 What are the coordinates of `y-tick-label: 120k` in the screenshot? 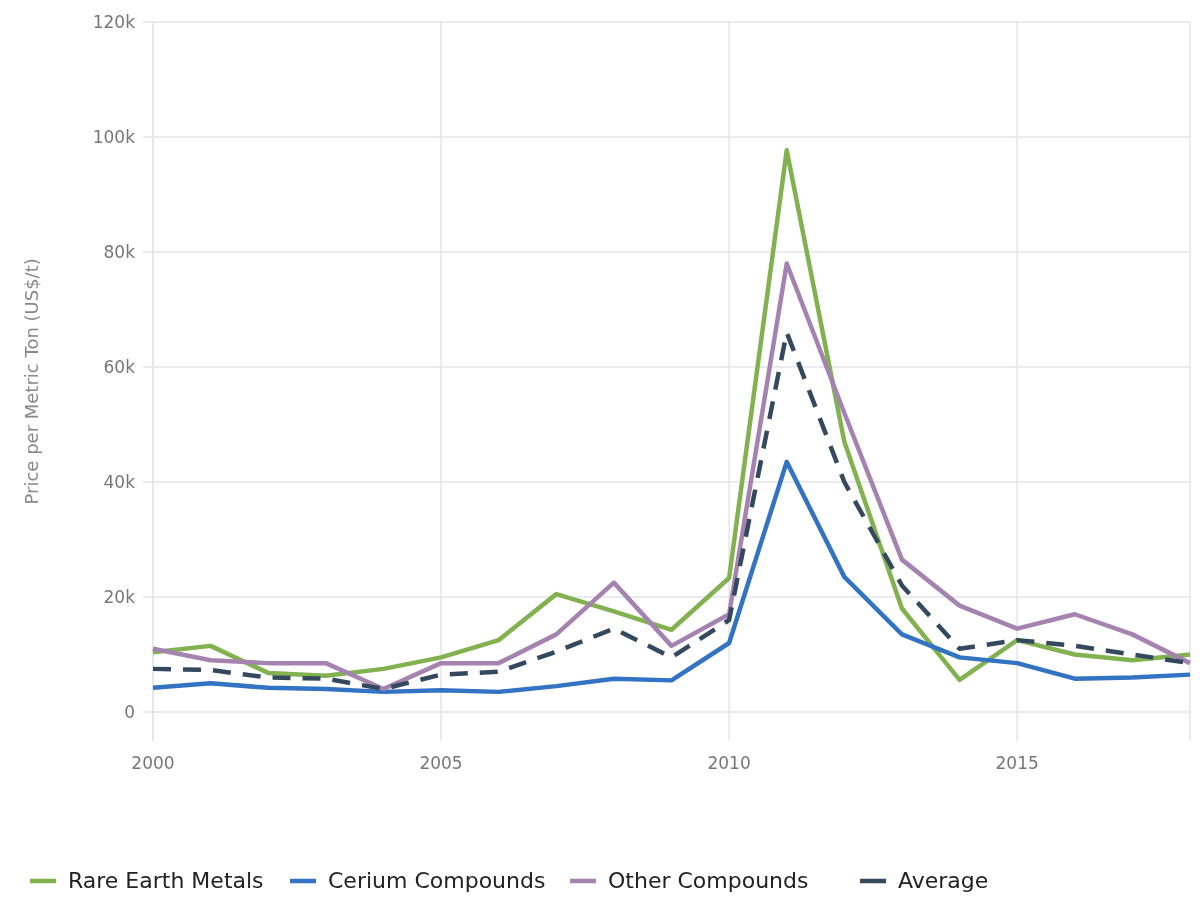 It's located at (114, 21).